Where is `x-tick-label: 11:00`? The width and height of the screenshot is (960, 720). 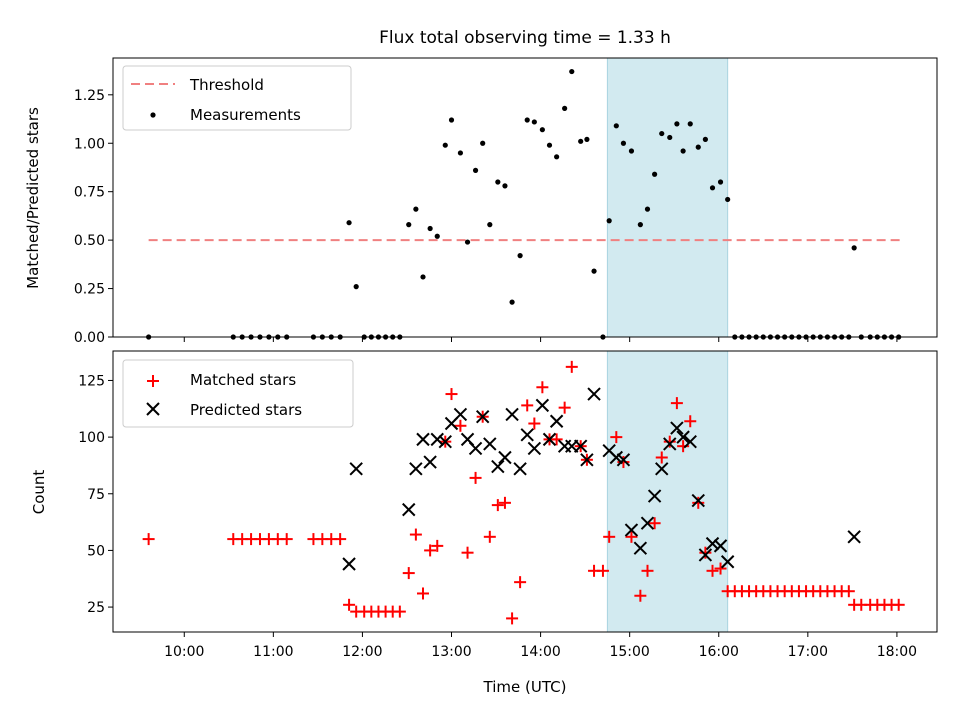 x-tick-label: 11:00 is located at coordinates (273, 652).